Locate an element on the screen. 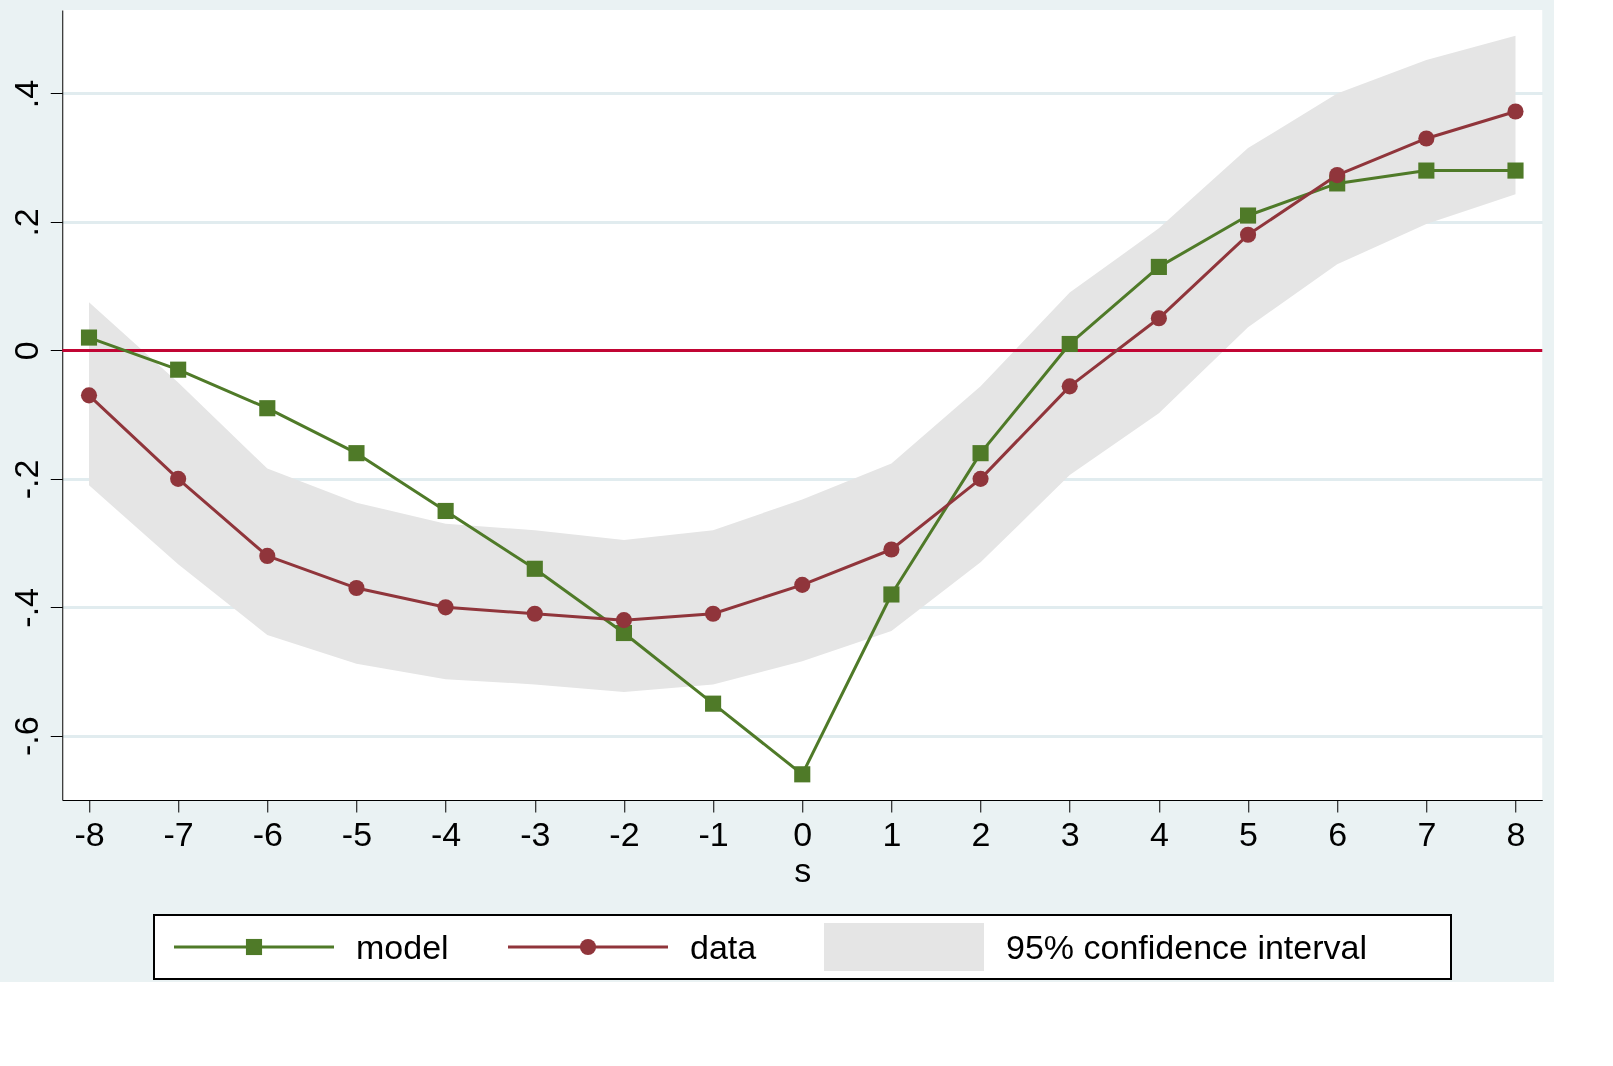  x-tick-label: 2 is located at coordinates (981, 833).